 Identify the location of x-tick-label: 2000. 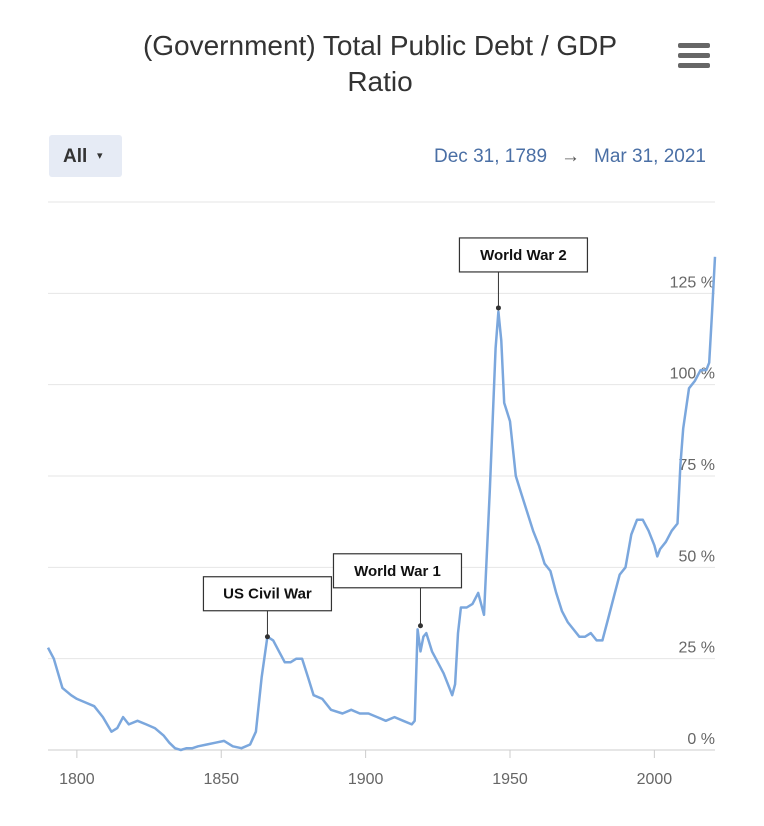
(655, 779).